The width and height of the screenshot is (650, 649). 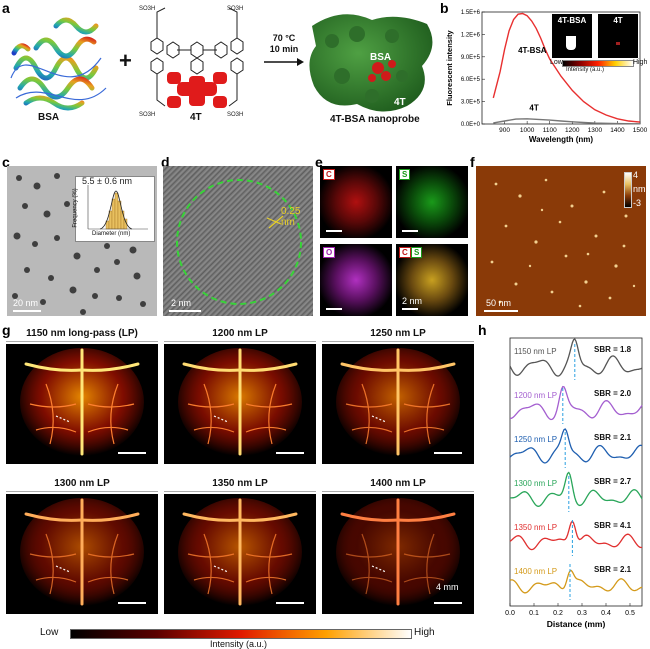 What do you see at coordinates (6, 162) in the screenshot?
I see `panel-c-label: c` at bounding box center [6, 162].